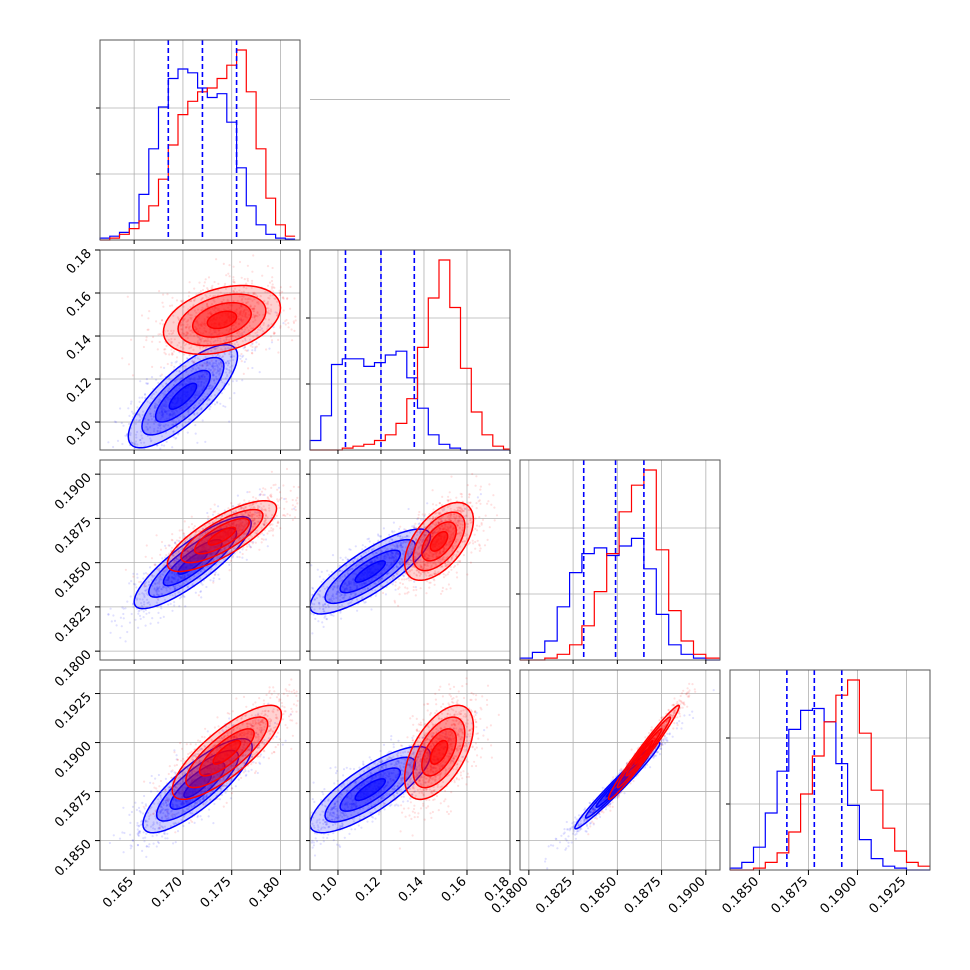  I want to click on y-tick-label: 0.14, so click(79, 347).